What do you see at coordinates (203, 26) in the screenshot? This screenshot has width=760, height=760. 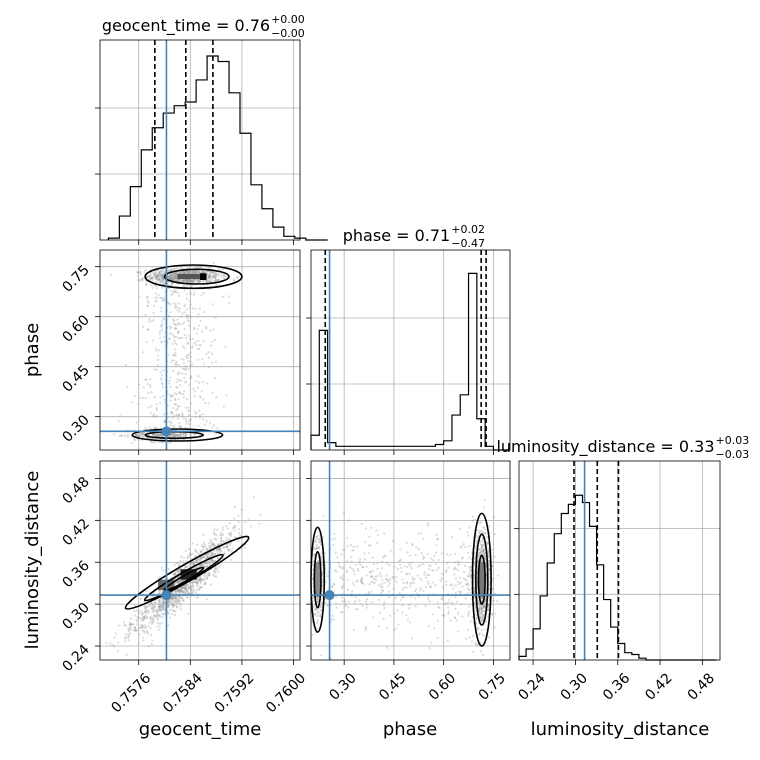 I see `panel-title: geocent_time = 0.76 +0.00−0.00` at bounding box center [203, 26].